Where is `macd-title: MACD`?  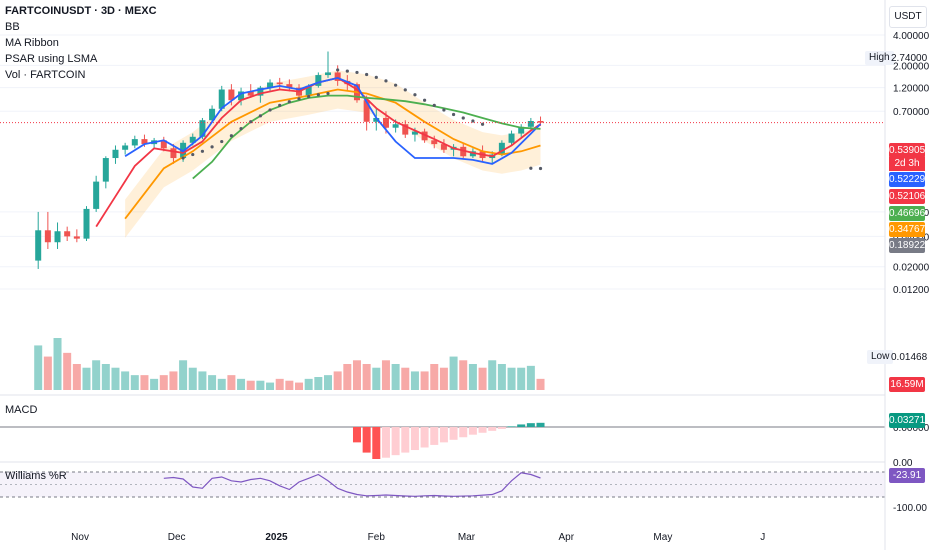 macd-title: MACD is located at coordinates (21, 410).